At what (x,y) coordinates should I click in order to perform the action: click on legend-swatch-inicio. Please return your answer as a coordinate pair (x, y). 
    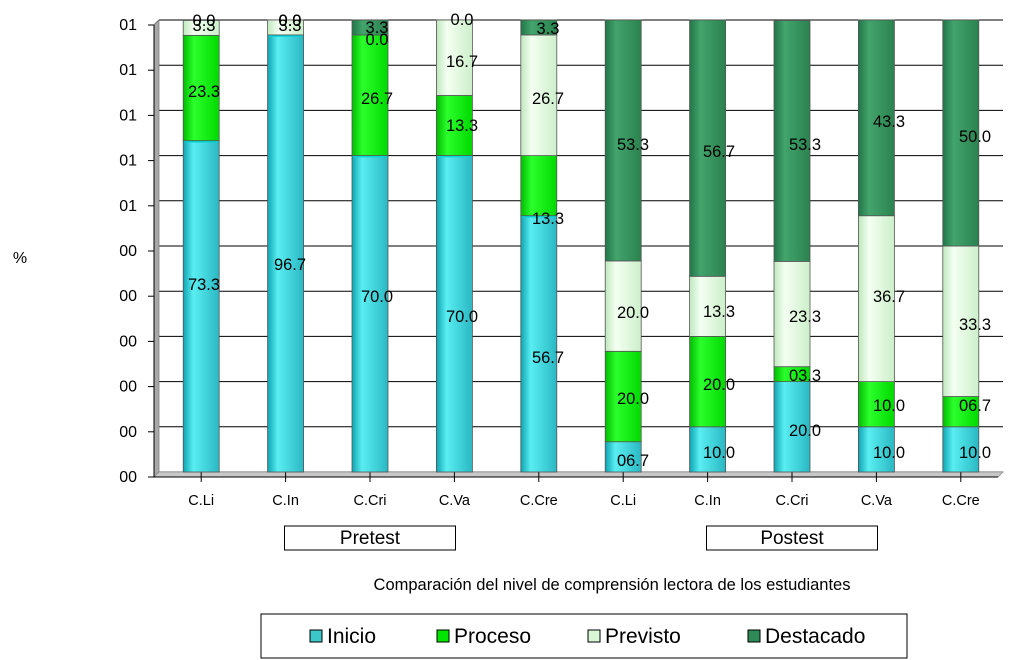
    Looking at the image, I should click on (316, 636).